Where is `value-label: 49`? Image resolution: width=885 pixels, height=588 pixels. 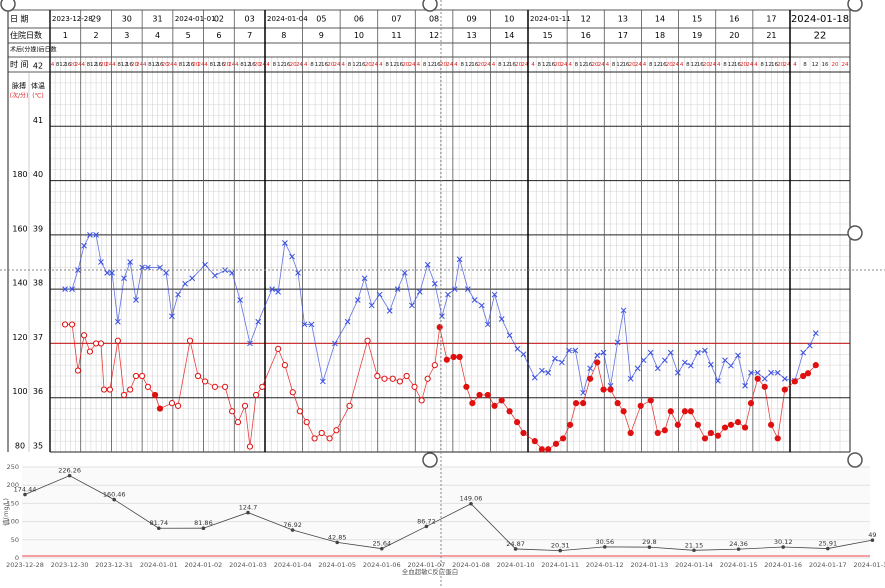
value-label: 49 is located at coordinates (872, 535).